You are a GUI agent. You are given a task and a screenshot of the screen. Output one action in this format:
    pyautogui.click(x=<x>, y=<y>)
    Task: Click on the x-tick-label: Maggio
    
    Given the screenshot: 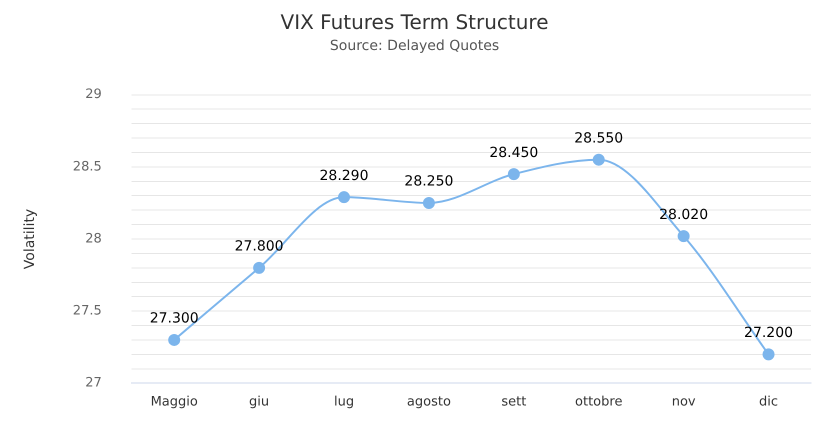 What is the action you would take?
    pyautogui.click(x=174, y=402)
    